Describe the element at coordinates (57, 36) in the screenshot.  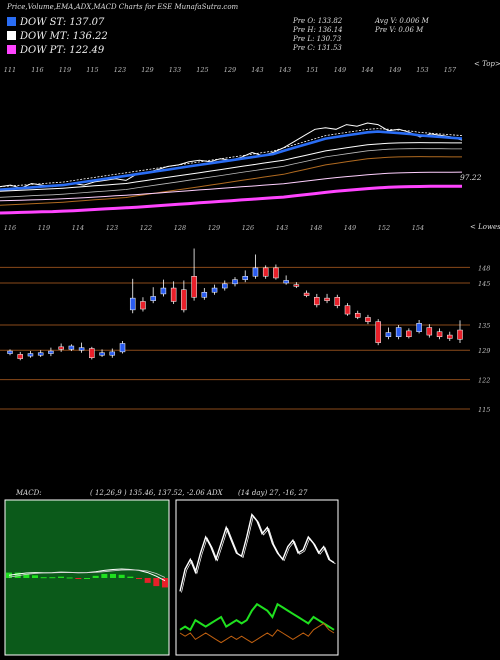
I see `legend-dow-mt: DOW MT: 136.22` at that location.